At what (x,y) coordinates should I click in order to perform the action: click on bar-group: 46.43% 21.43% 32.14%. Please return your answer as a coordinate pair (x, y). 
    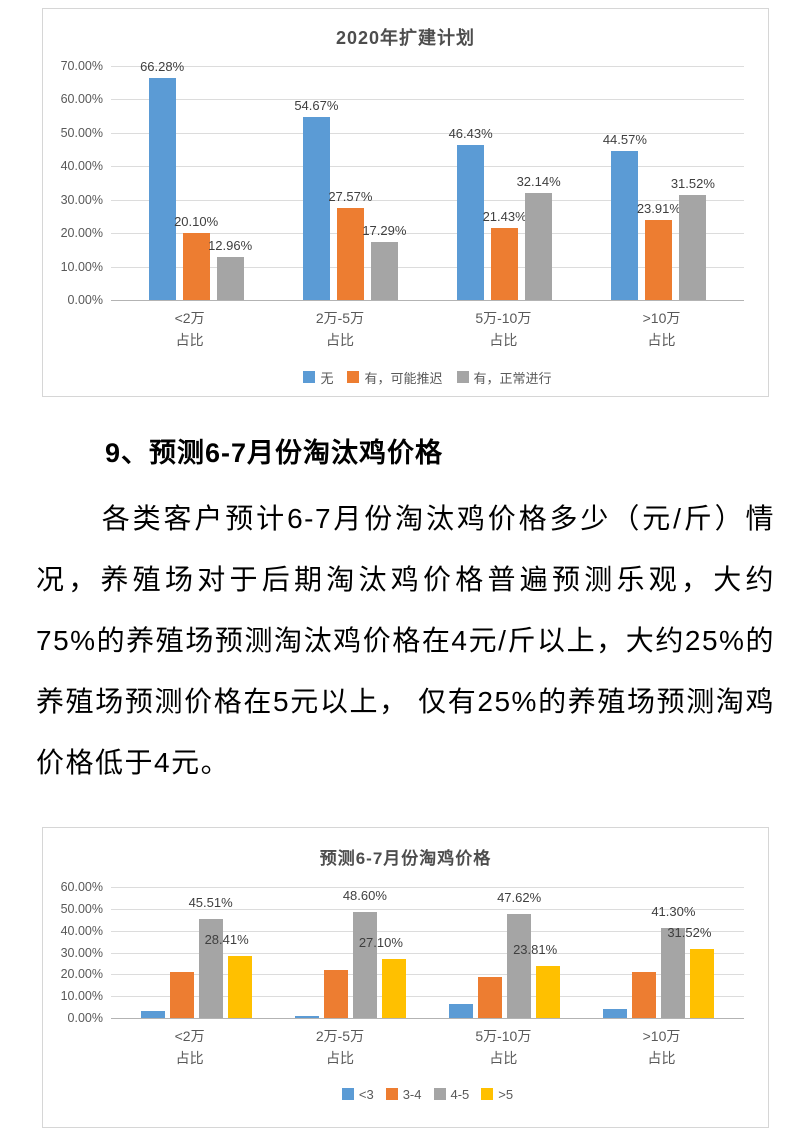
    Looking at the image, I should click on (505, 183).